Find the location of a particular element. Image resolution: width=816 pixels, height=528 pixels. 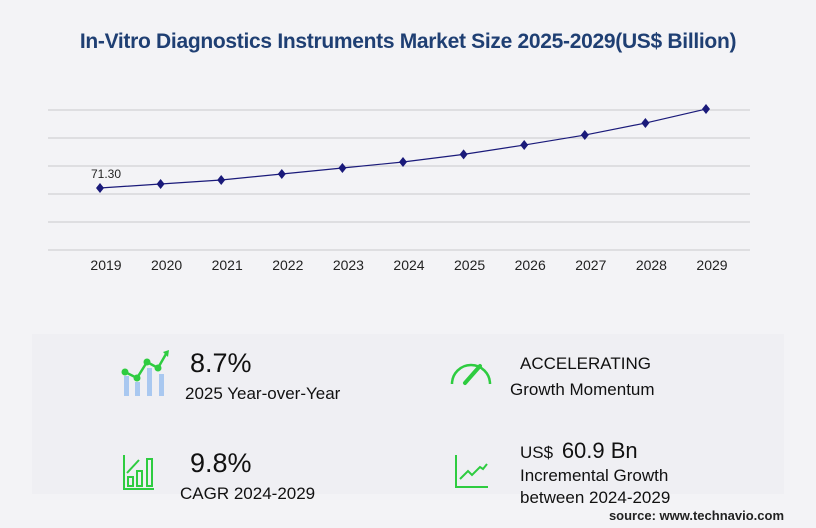

currency-prefix: US$ is located at coordinates (537, 452).